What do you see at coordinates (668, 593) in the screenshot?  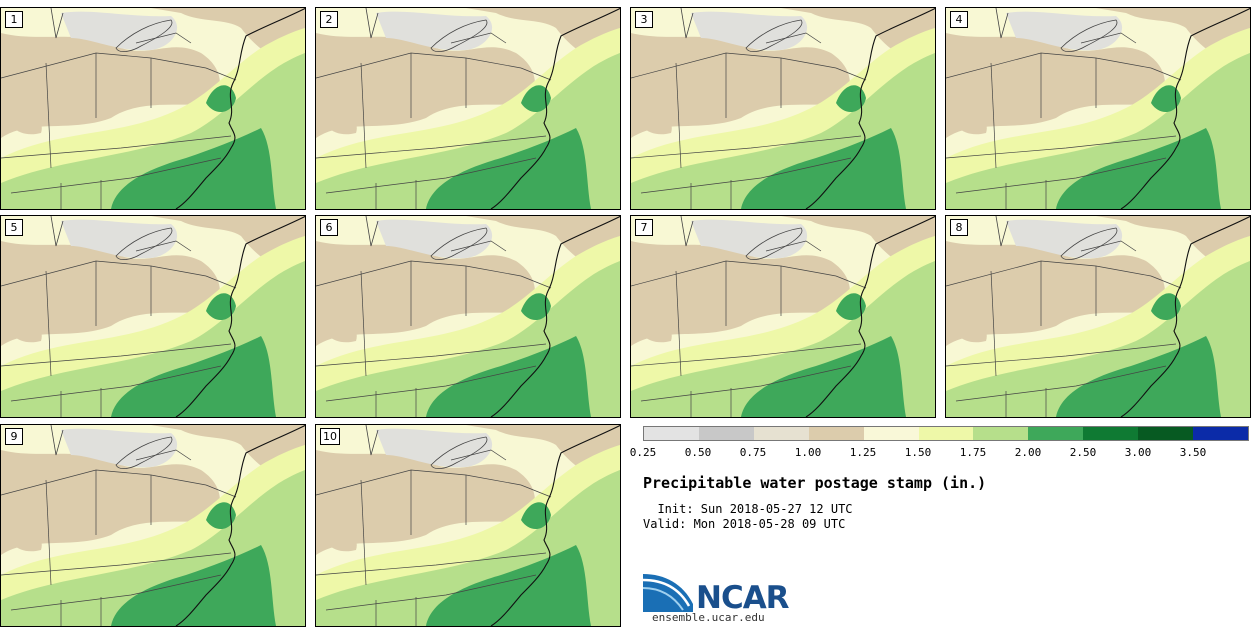 I see `ncar-logo-icon` at bounding box center [668, 593].